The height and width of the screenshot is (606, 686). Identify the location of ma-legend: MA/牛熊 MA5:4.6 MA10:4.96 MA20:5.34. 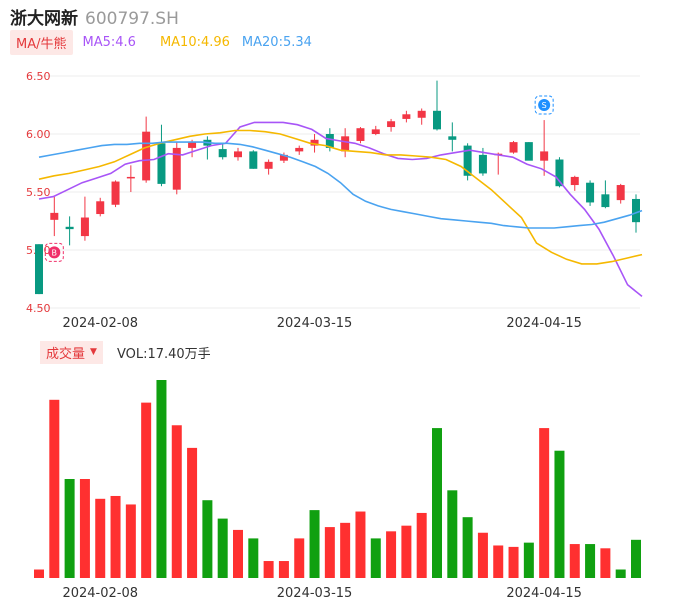
(161, 42).